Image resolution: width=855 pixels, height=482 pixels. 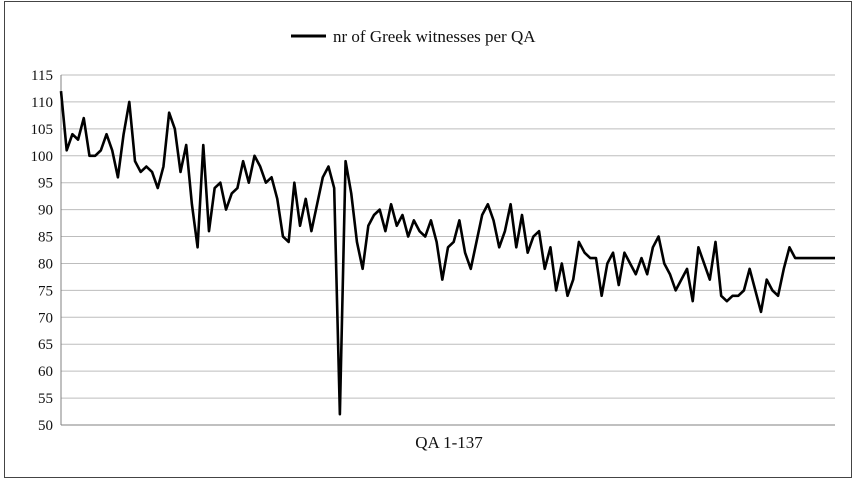 What do you see at coordinates (42, 130) in the screenshot?
I see `y-tick-label: 105` at bounding box center [42, 130].